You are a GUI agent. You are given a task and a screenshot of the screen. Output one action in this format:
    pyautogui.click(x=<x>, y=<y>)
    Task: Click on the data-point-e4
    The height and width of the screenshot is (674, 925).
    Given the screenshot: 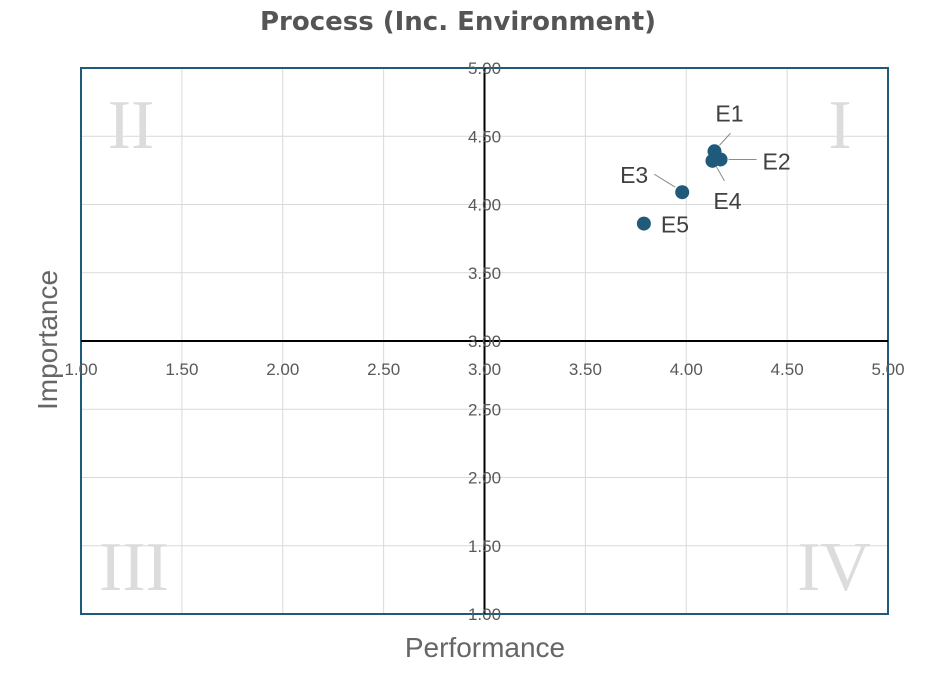 What is the action you would take?
    pyautogui.click(x=712, y=160)
    